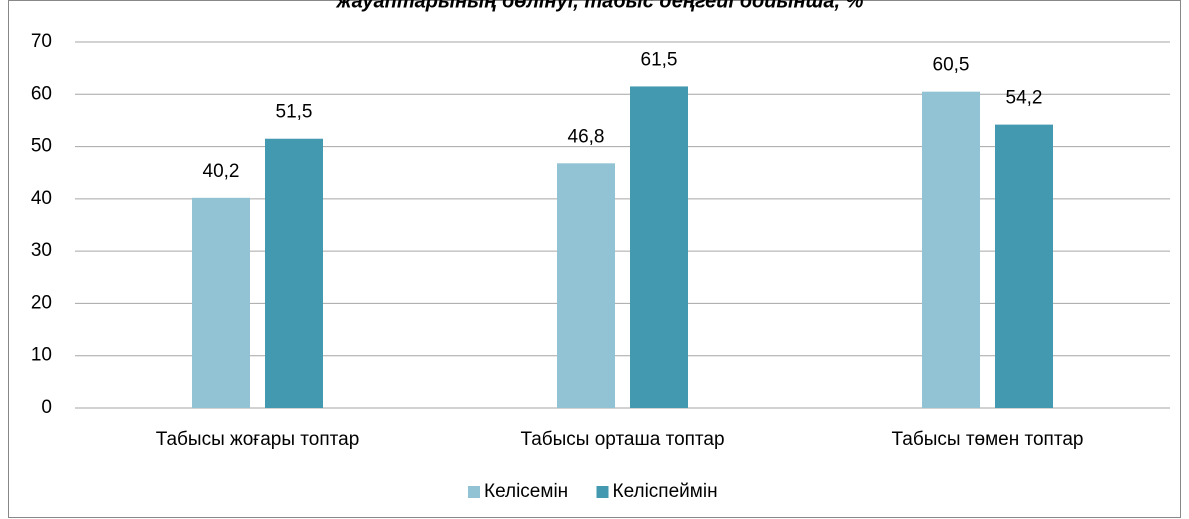  What do you see at coordinates (41, 250) in the screenshot?
I see `y-tick-label: 30` at bounding box center [41, 250].